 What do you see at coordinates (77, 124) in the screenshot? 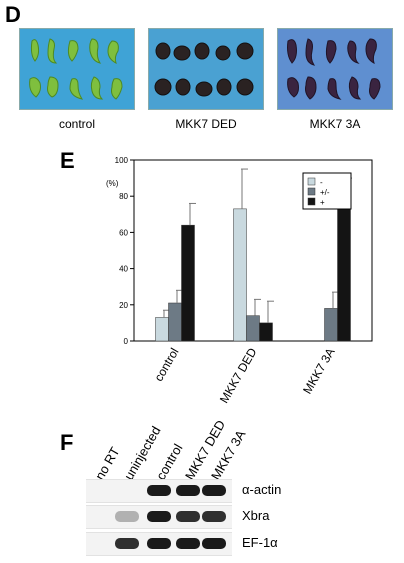
I see `photo-label-control: control` at bounding box center [77, 124].